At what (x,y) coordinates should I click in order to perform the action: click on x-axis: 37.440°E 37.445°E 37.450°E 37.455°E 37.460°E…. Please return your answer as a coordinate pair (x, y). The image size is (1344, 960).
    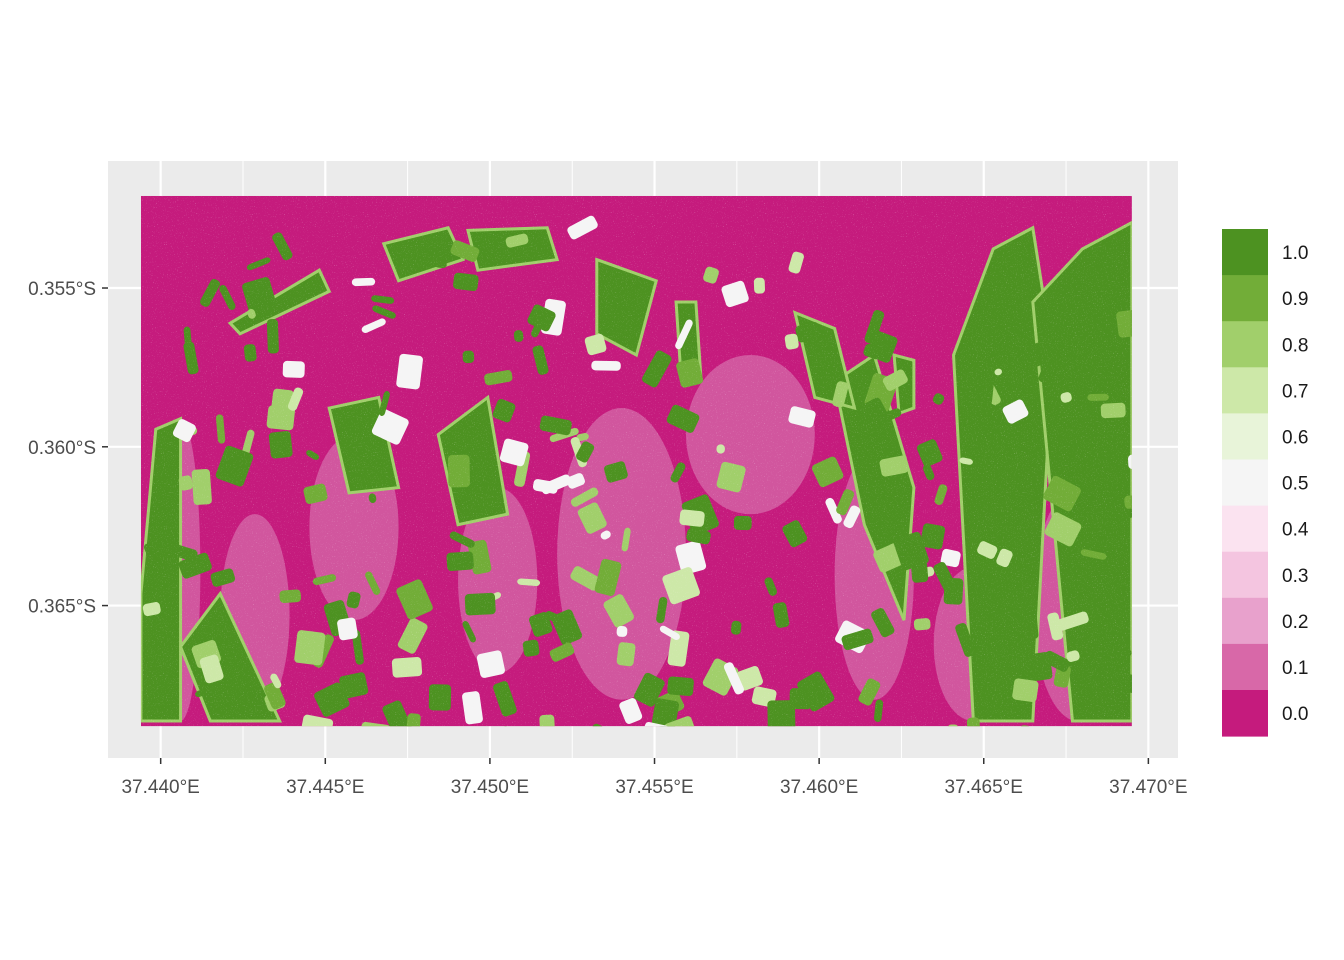
    Looking at the image, I should click on (654, 778).